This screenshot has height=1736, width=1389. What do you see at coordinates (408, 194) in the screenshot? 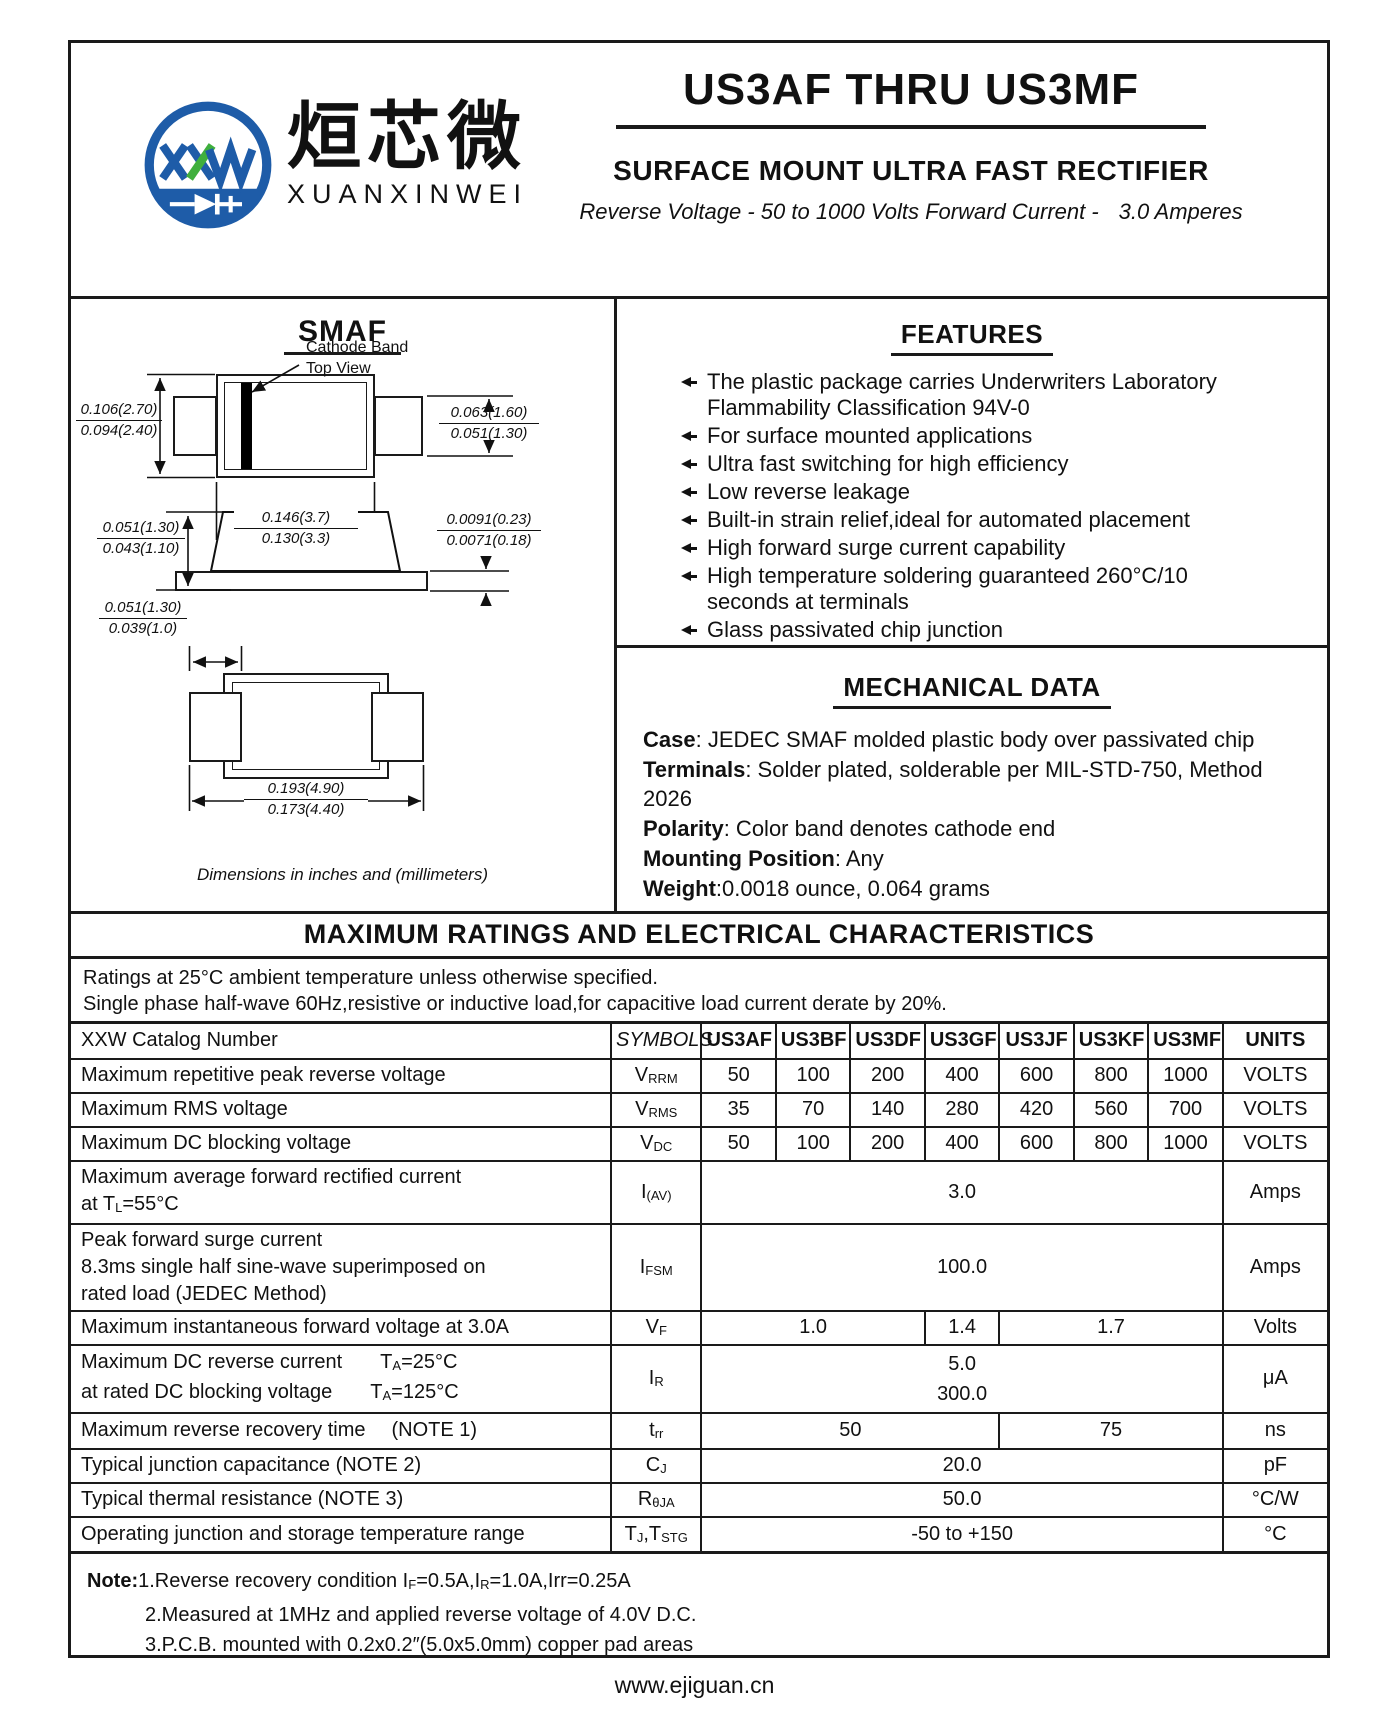
I see `logo-latin-name: XUANXINWEI` at bounding box center [408, 194].